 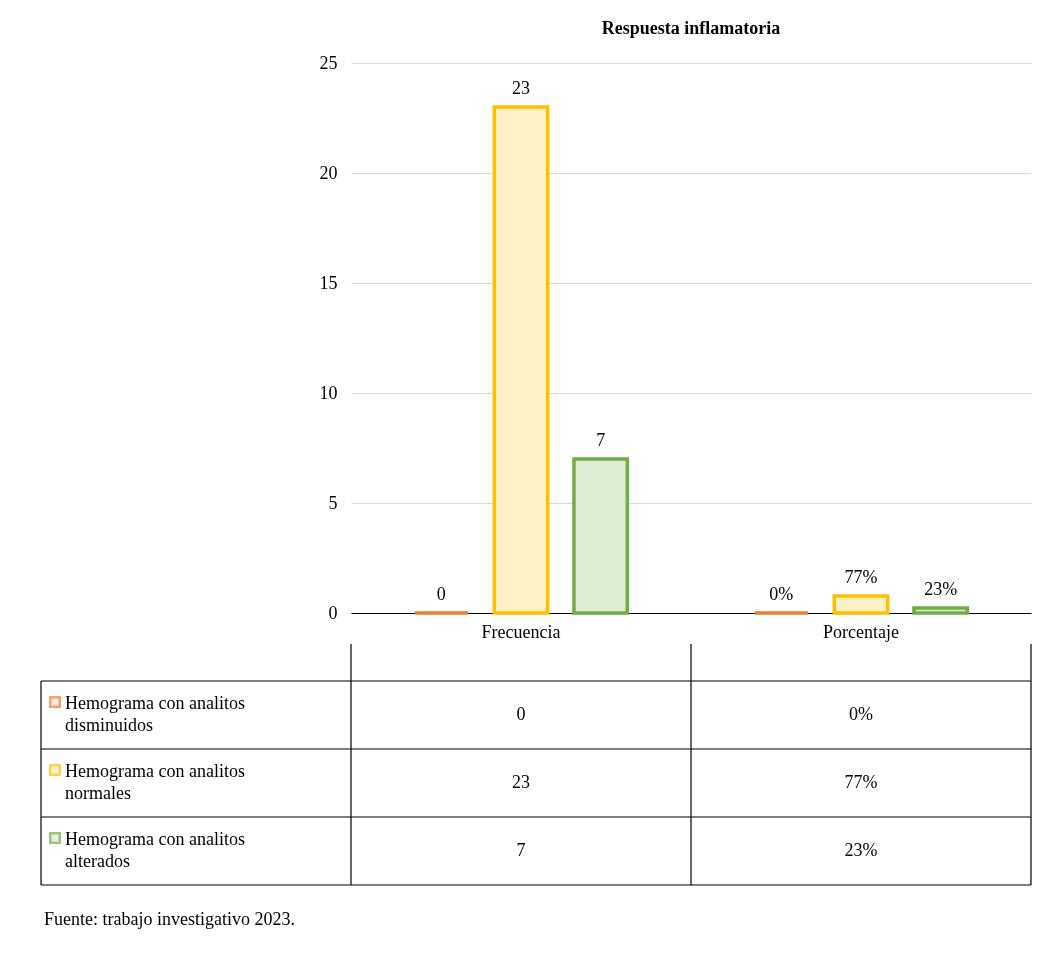 What do you see at coordinates (521, 850) in the screenshot?
I see `data-label: 7` at bounding box center [521, 850].